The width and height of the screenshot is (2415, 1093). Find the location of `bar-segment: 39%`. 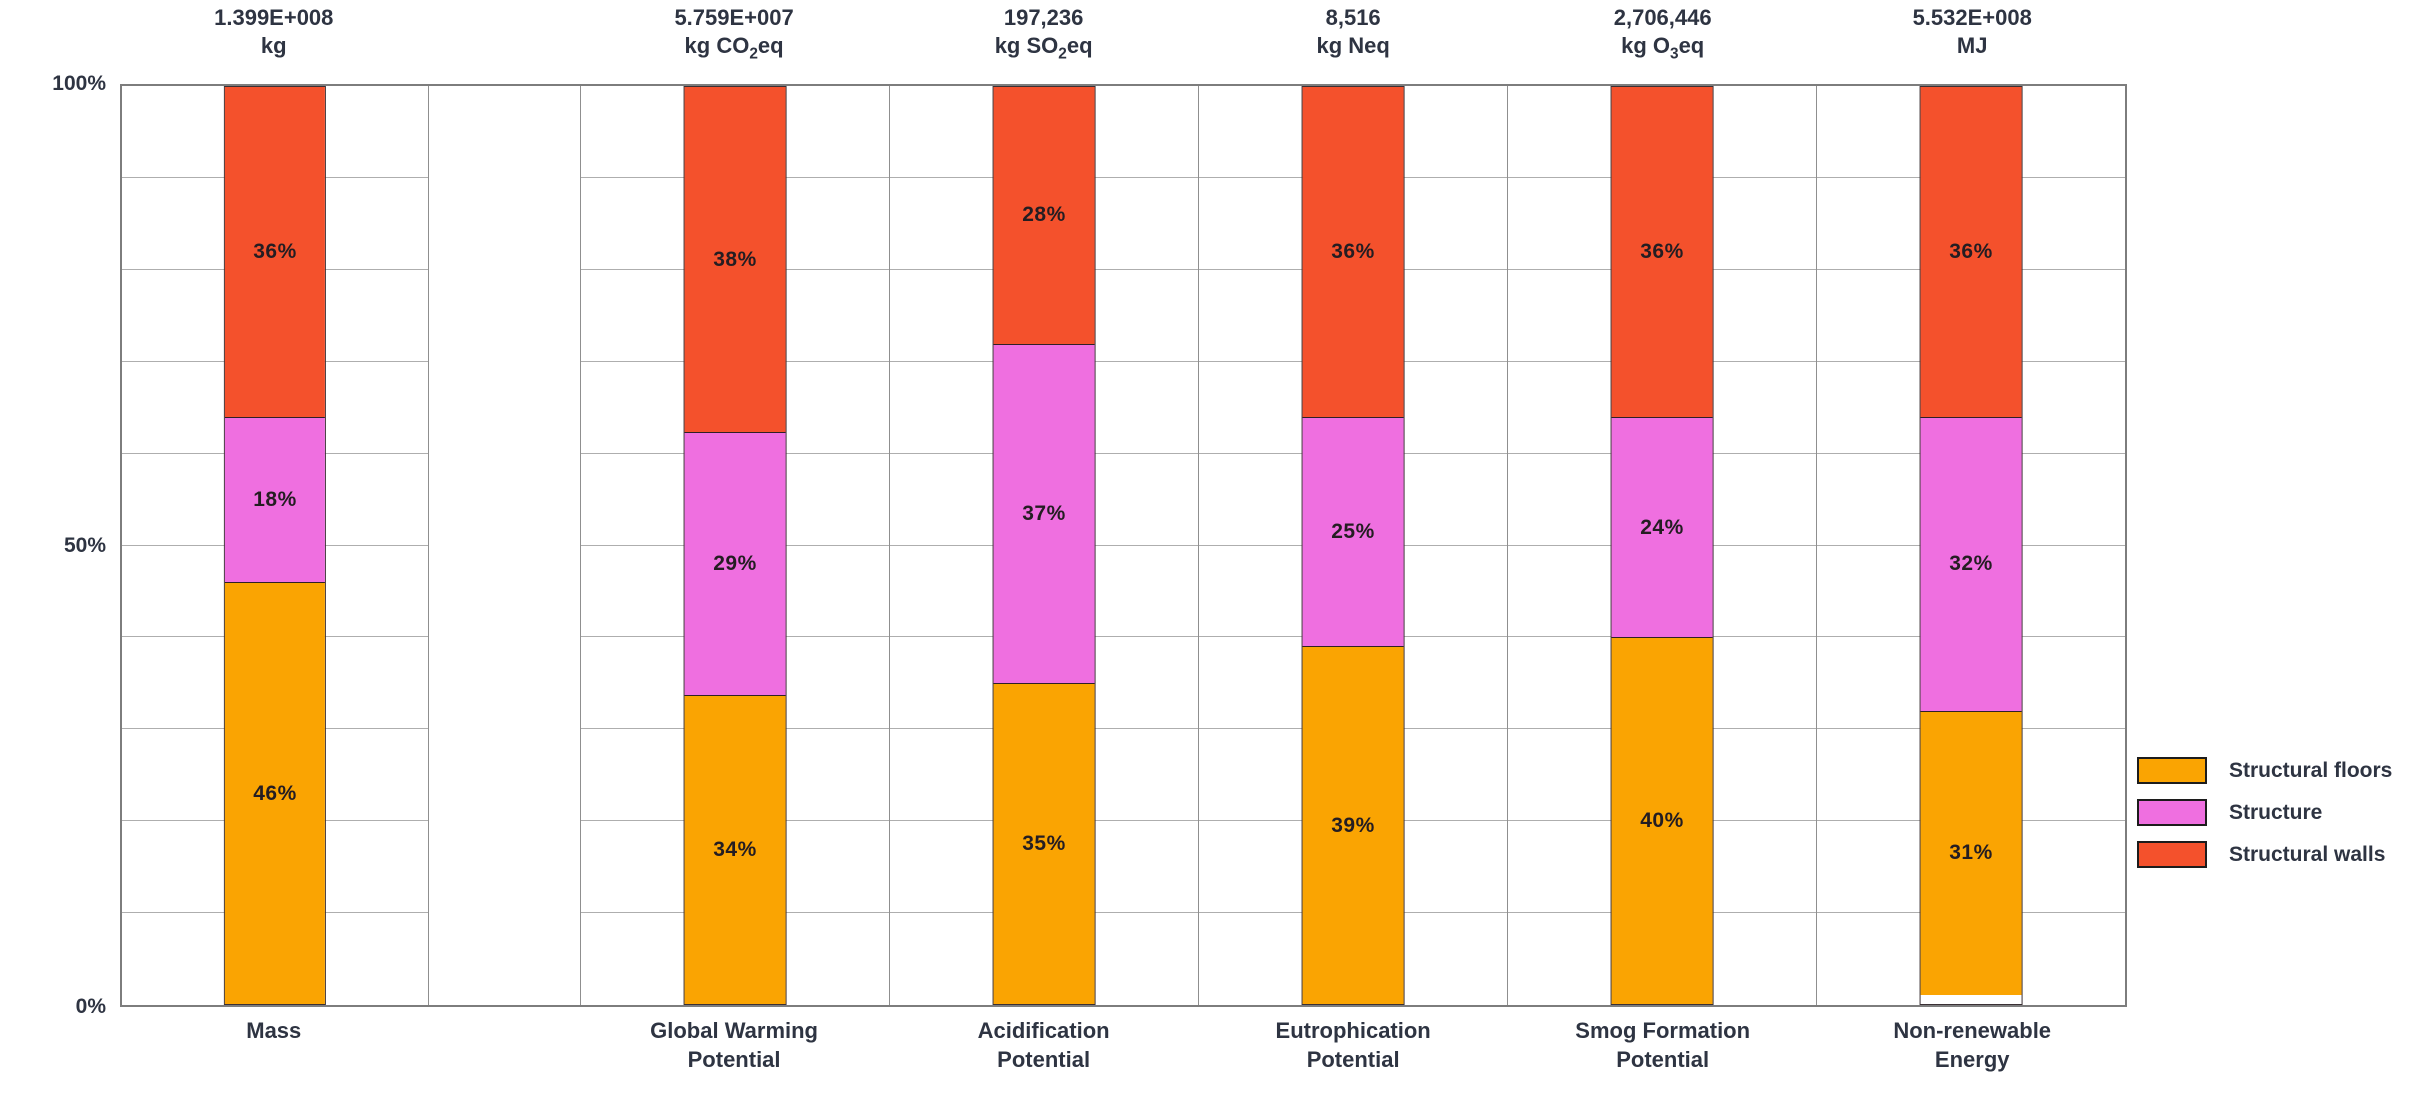

bar-segment: 39% is located at coordinates (1353, 825).